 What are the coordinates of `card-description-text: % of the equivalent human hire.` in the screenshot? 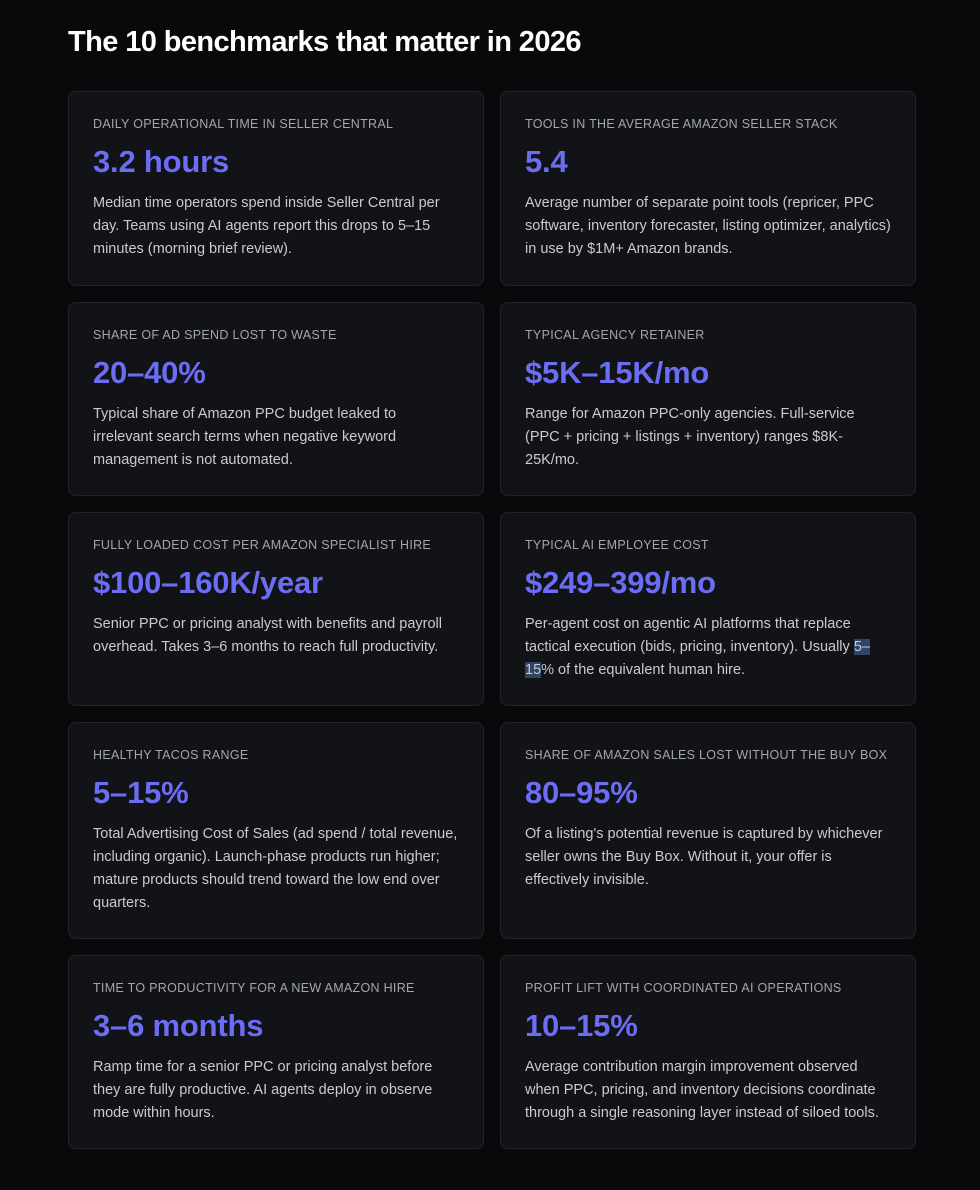 It's located at (643, 670).